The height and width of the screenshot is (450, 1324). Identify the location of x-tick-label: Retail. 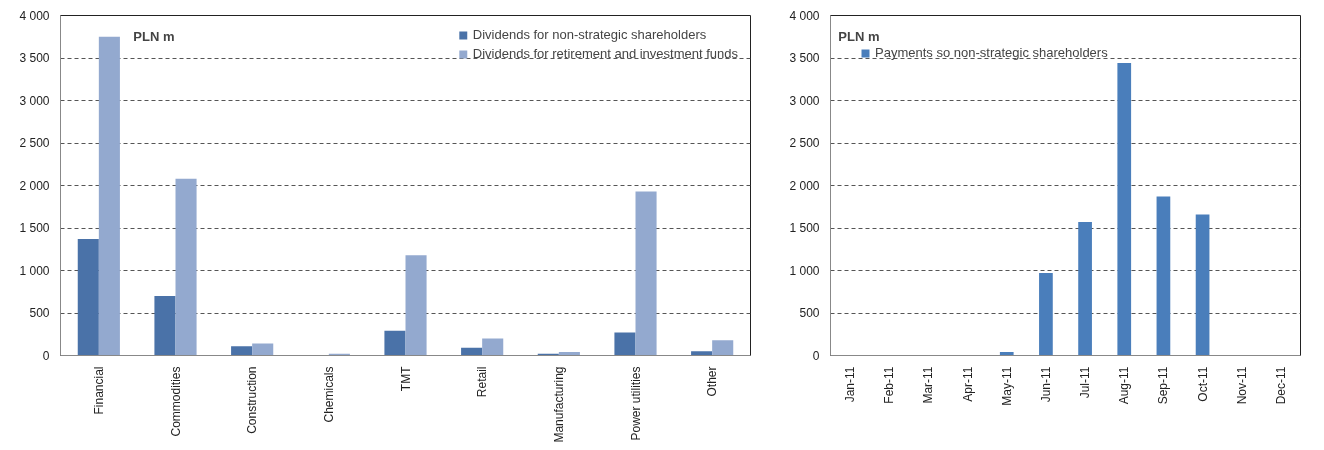
(482, 382).